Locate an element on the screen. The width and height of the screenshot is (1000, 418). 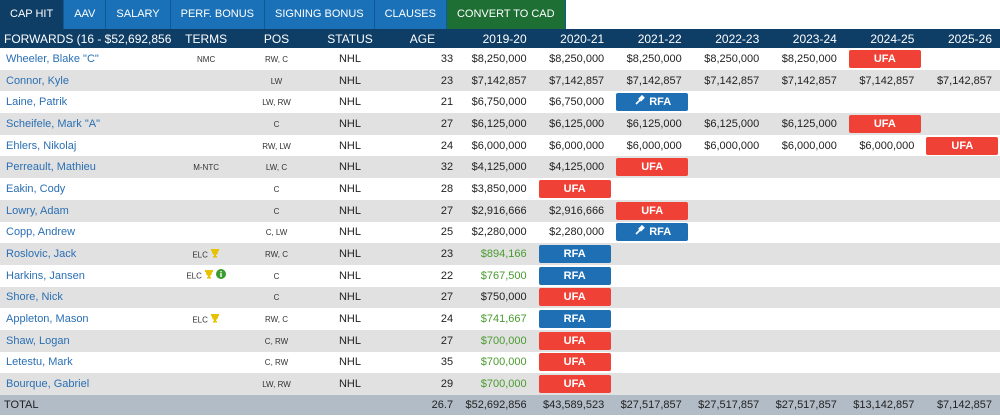
tab-convert-to-cad: CONVERT TO CAD is located at coordinates (506, 14).